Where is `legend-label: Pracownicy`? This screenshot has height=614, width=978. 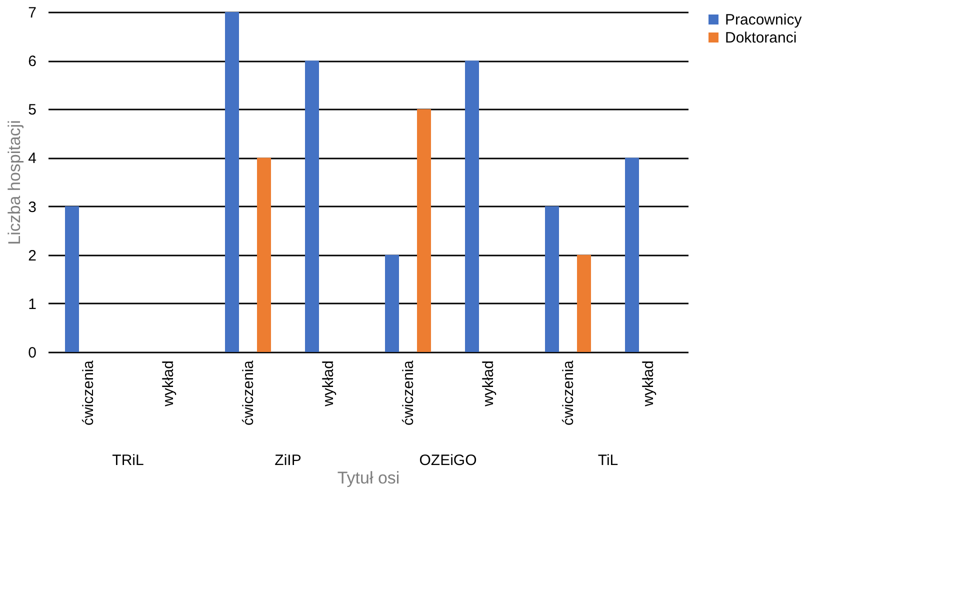
legend-label: Pracownicy is located at coordinates (763, 20).